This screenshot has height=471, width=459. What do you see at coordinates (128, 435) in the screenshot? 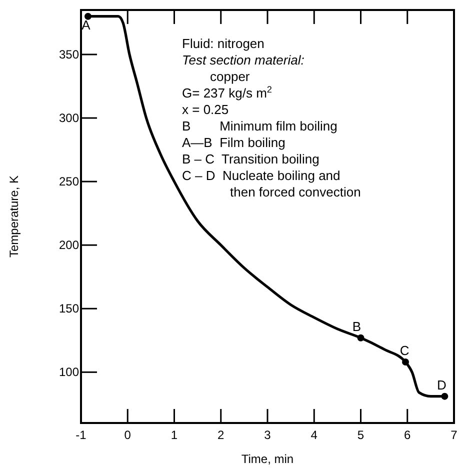
I see `x-tick-label: 0` at bounding box center [128, 435].